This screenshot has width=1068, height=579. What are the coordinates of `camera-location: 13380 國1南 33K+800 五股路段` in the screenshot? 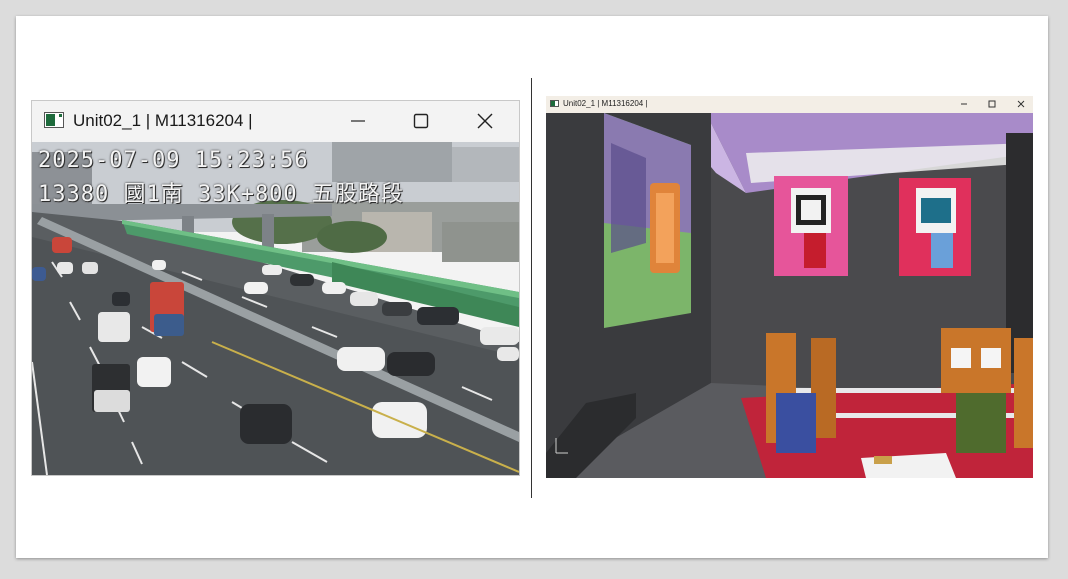 It's located at (221, 194).